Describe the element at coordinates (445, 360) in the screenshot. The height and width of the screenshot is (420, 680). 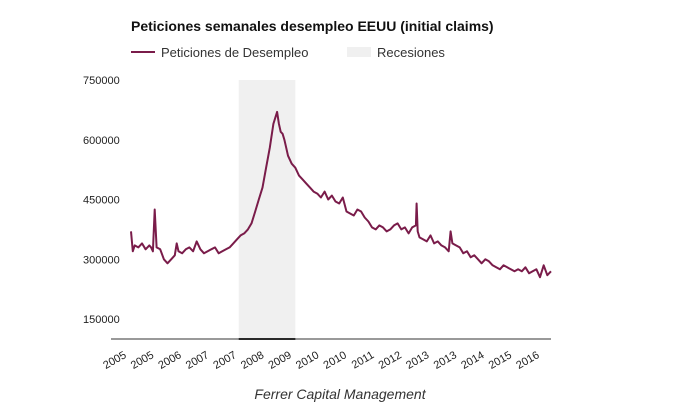
I see `x-tick-label-12: 2013` at that location.